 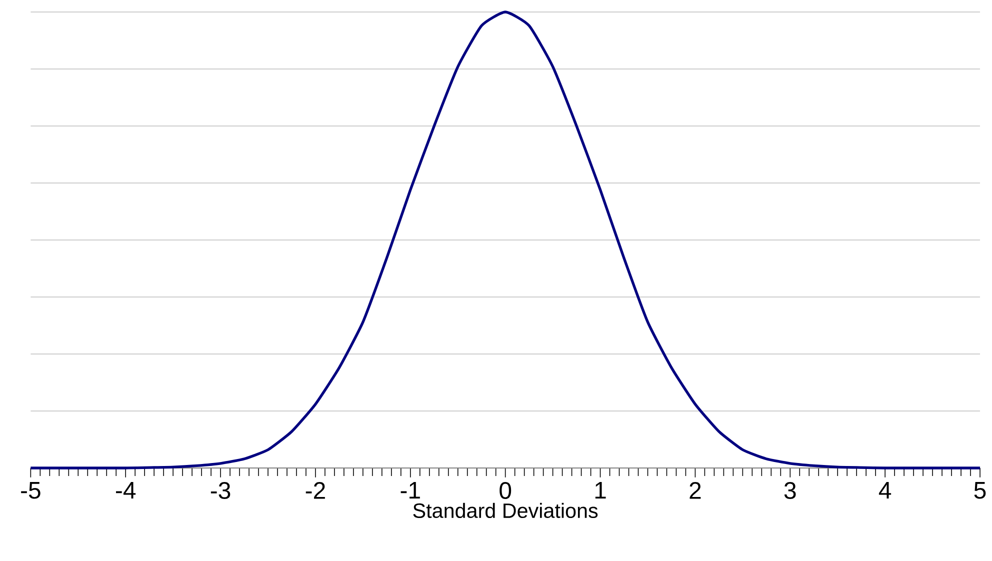 I want to click on x-tick-label: -5, so click(x=30, y=490).